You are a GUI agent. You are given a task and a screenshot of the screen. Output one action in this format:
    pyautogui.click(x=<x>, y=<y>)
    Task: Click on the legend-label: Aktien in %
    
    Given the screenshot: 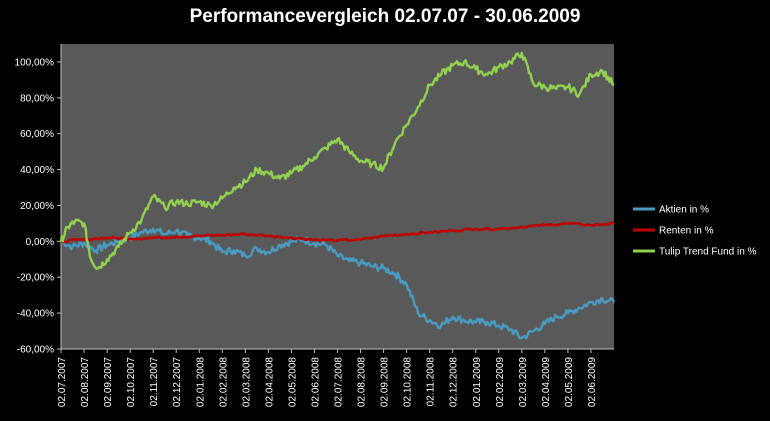 What is the action you would take?
    pyautogui.click(x=684, y=210)
    